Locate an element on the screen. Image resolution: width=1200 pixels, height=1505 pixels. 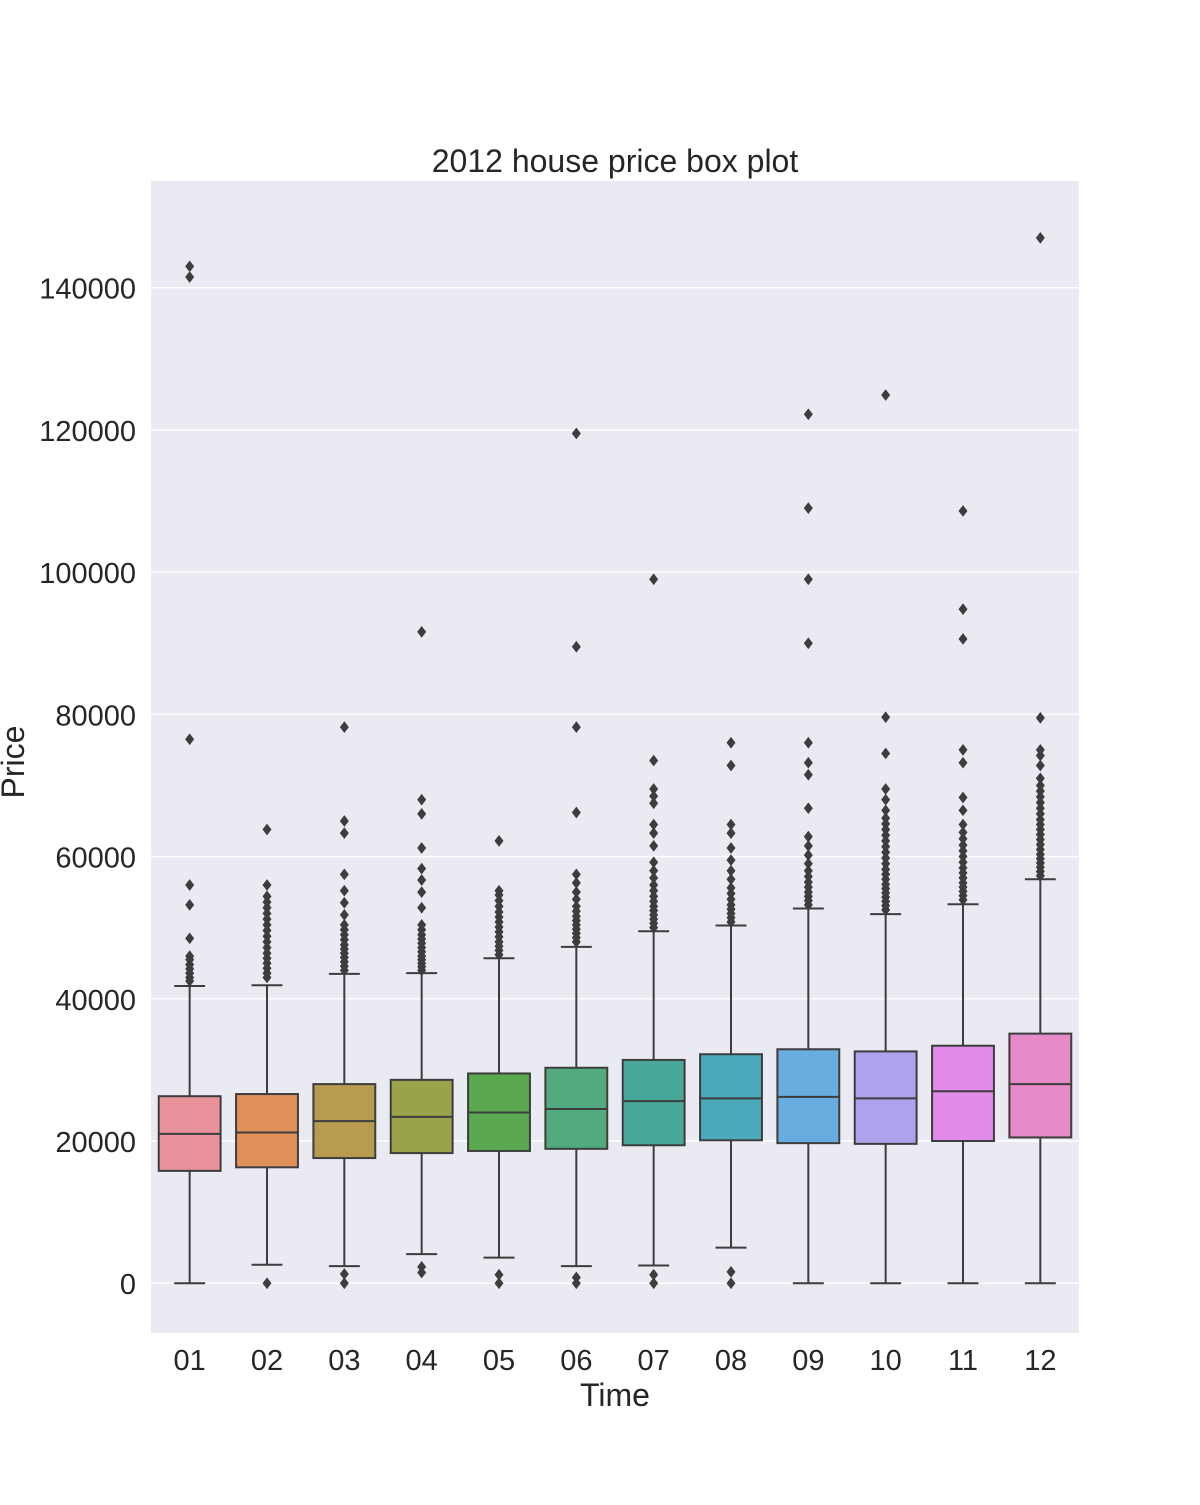
x-tick-label: 08 is located at coordinates (731, 1361).